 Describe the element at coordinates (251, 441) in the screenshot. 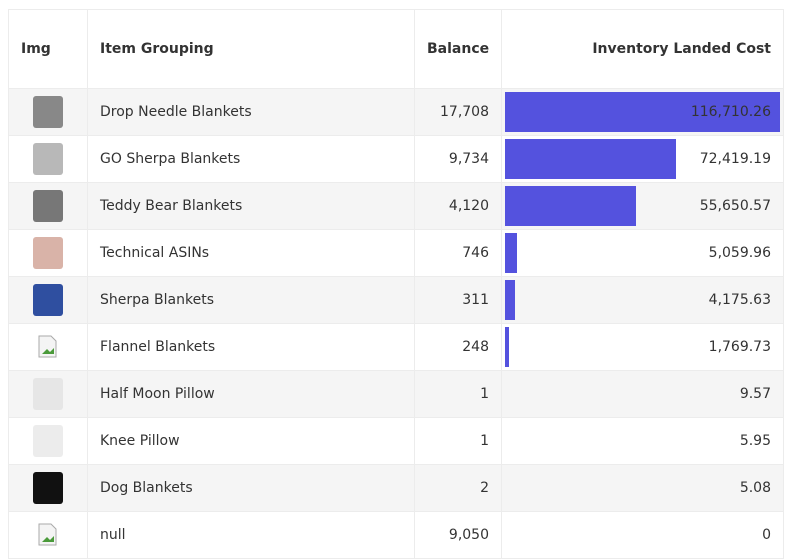

I see `item-grouping-cell: Knee Pillow` at that location.